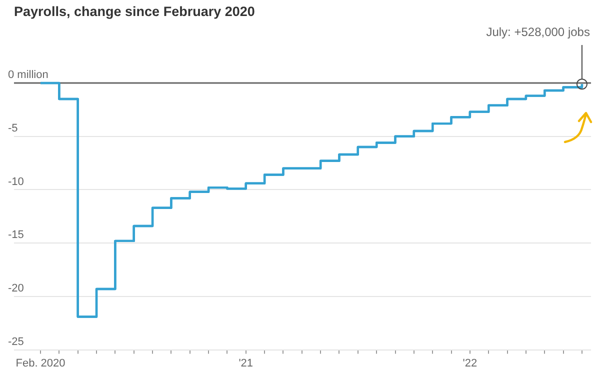 The height and width of the screenshot is (377, 600). I want to click on y-tick-label: -10, so click(16, 182).